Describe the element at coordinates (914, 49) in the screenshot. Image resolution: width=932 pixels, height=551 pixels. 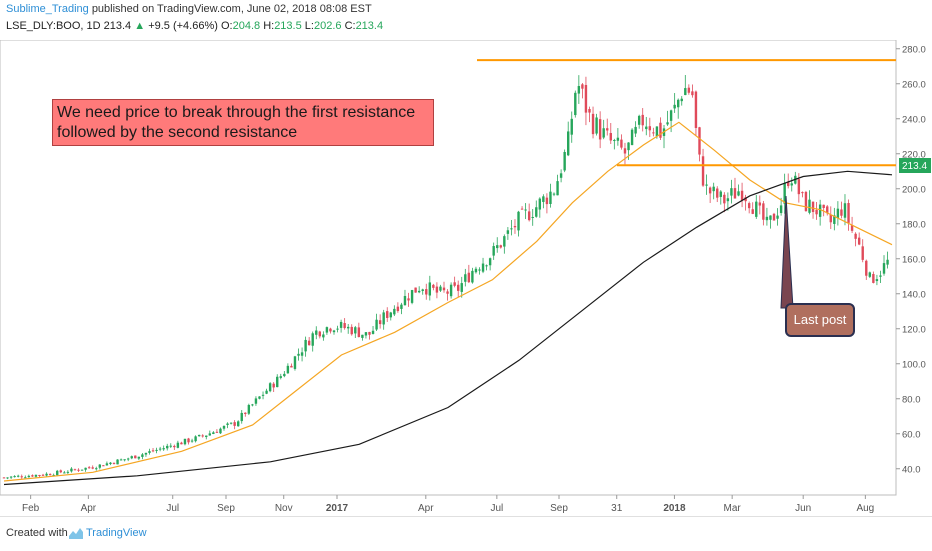
I see `y-tick-label: 280.0` at that location.